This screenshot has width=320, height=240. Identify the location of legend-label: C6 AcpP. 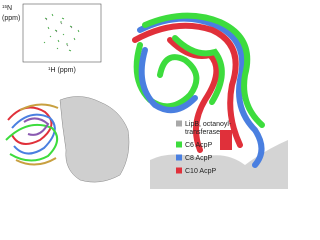
(199, 145).